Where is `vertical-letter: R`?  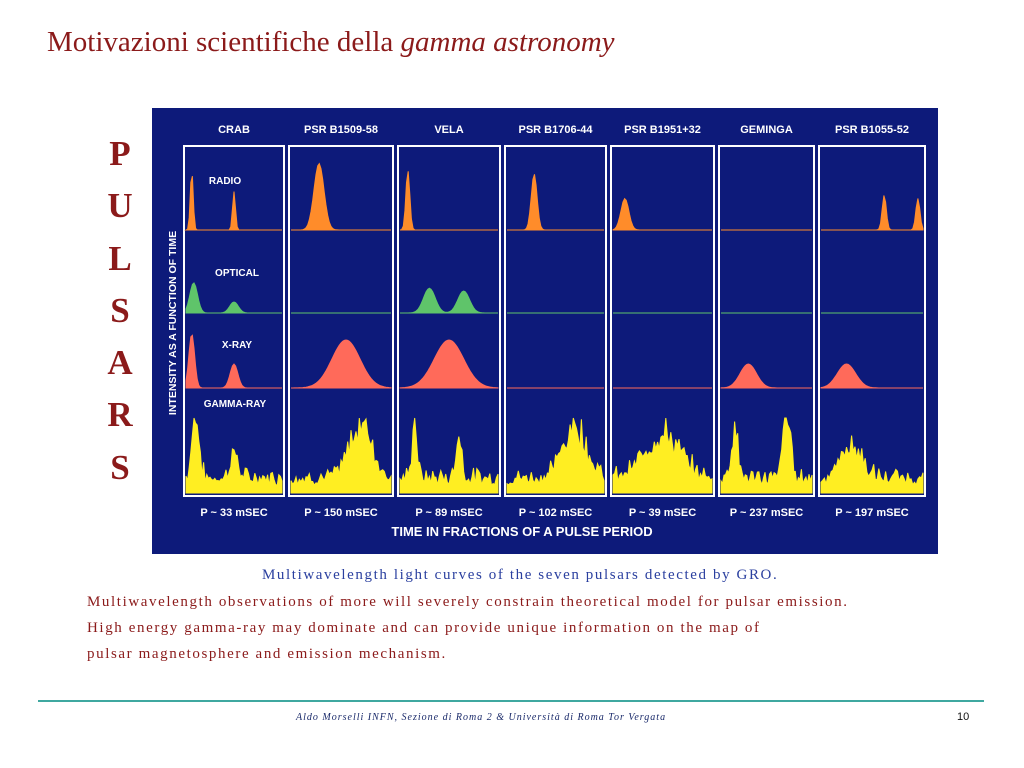 vertical-letter: R is located at coordinates (120, 415).